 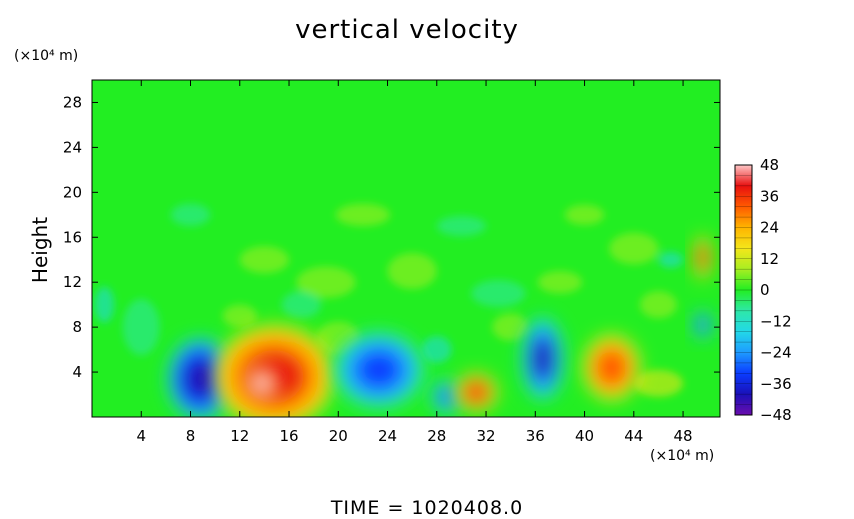 What do you see at coordinates (769, 228) in the screenshot?
I see `colorbar-tick-label: 24` at bounding box center [769, 228].